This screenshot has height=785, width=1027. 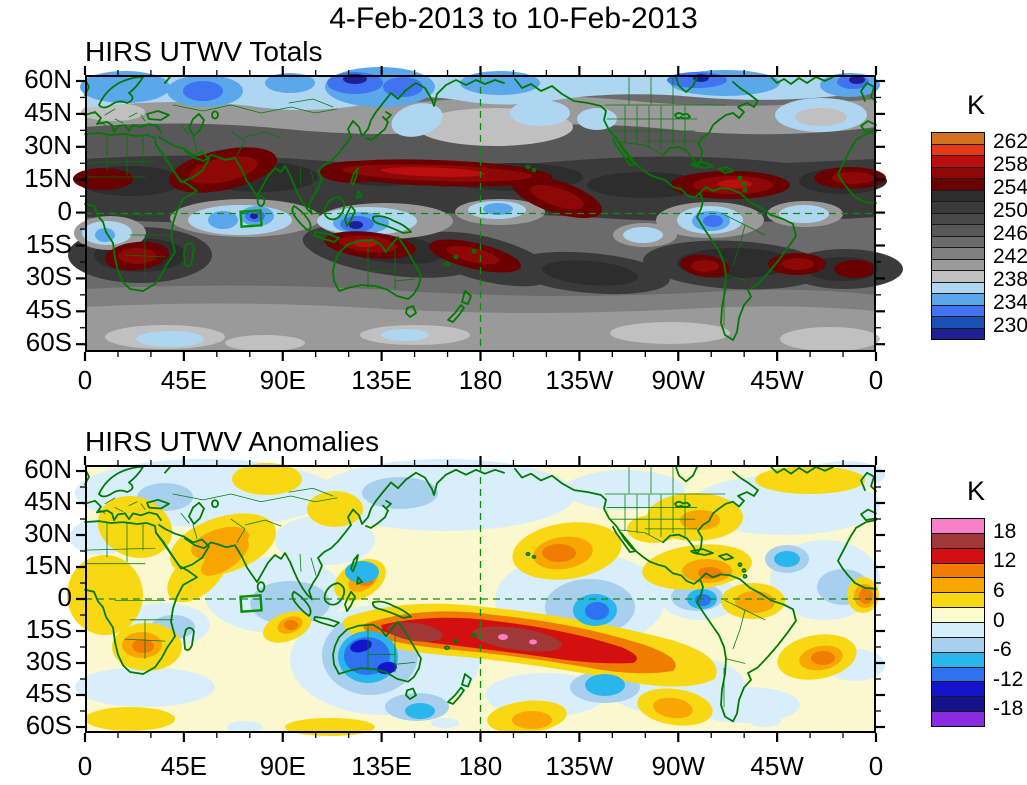 I want to click on colorbar-tick-label: 234, so click(x=1010, y=302).